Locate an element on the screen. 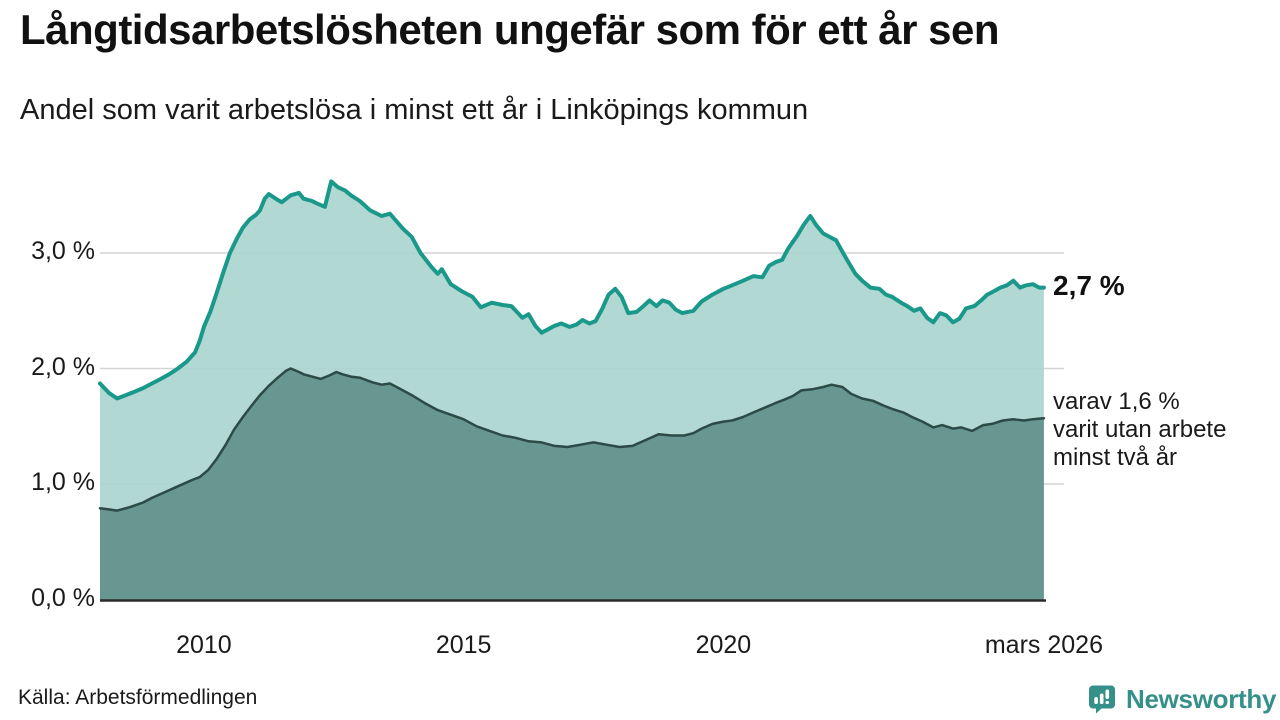  source-credit: Källa: Arbetsförmedlingen is located at coordinates (138, 697).